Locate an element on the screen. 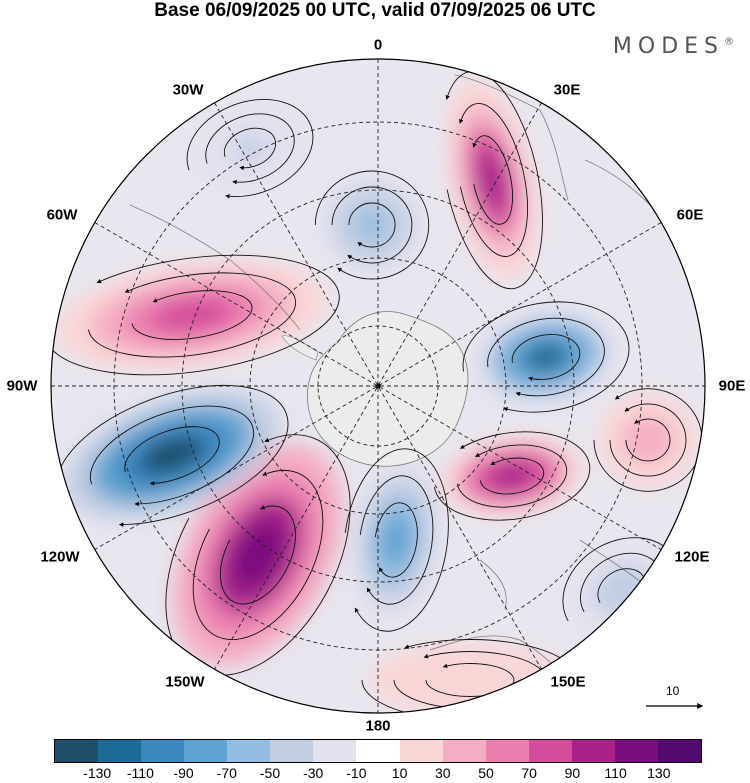 Image resolution: width=750 pixels, height=783 pixels. reference-vector: 10 is located at coordinates (674, 702).